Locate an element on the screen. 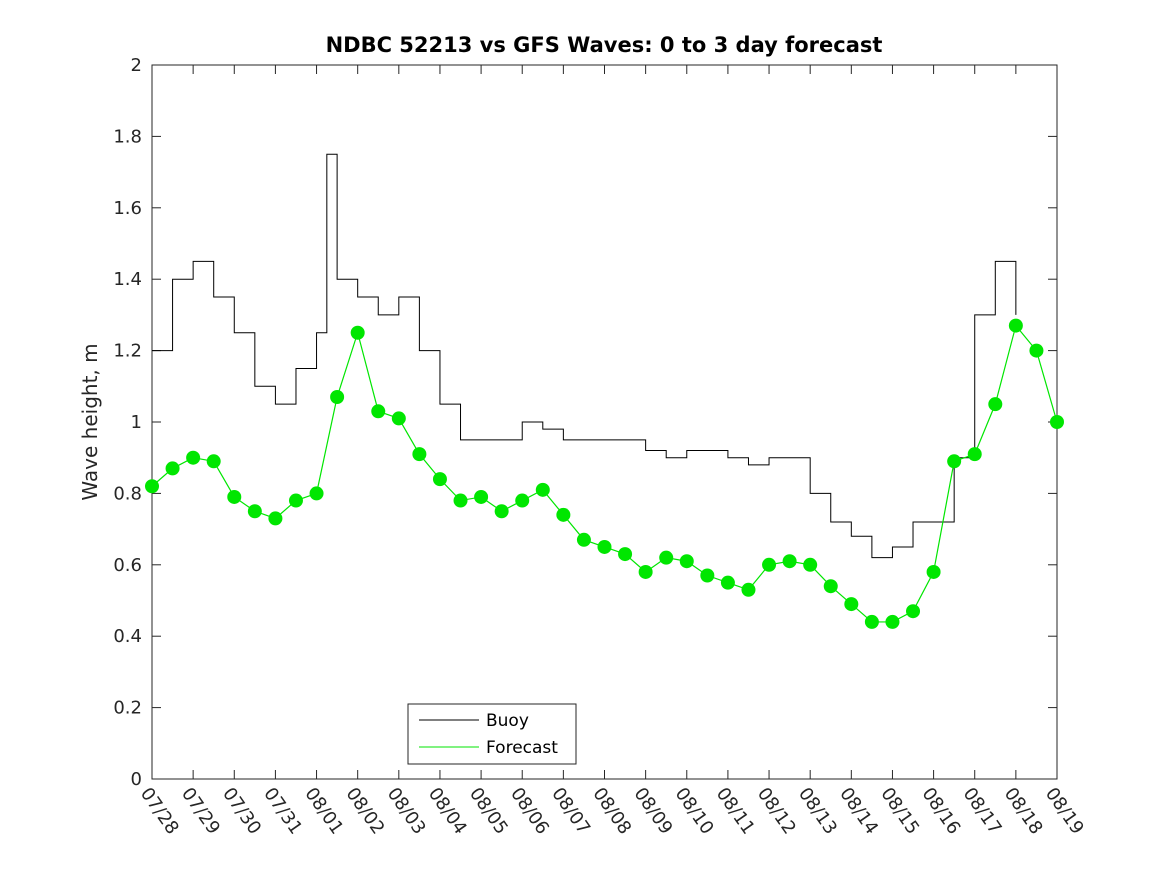  x-tick-label: 07/31 is located at coordinates (282, 811).